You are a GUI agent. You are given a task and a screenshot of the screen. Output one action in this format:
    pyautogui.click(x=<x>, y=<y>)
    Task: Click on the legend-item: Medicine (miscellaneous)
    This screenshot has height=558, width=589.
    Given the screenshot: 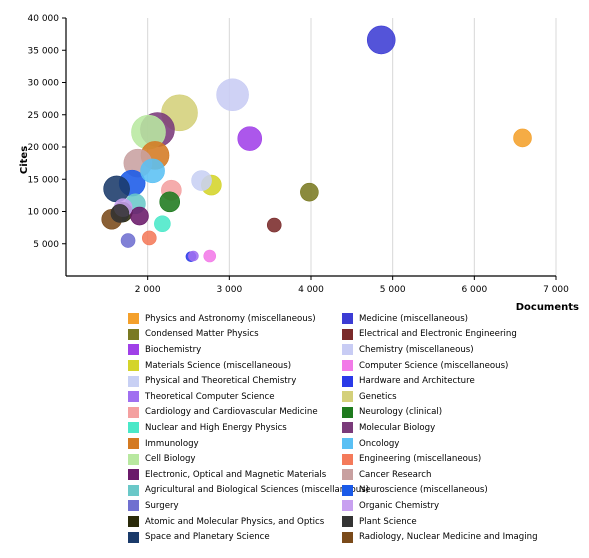 What is the action you would take?
    pyautogui.click(x=405, y=319)
    